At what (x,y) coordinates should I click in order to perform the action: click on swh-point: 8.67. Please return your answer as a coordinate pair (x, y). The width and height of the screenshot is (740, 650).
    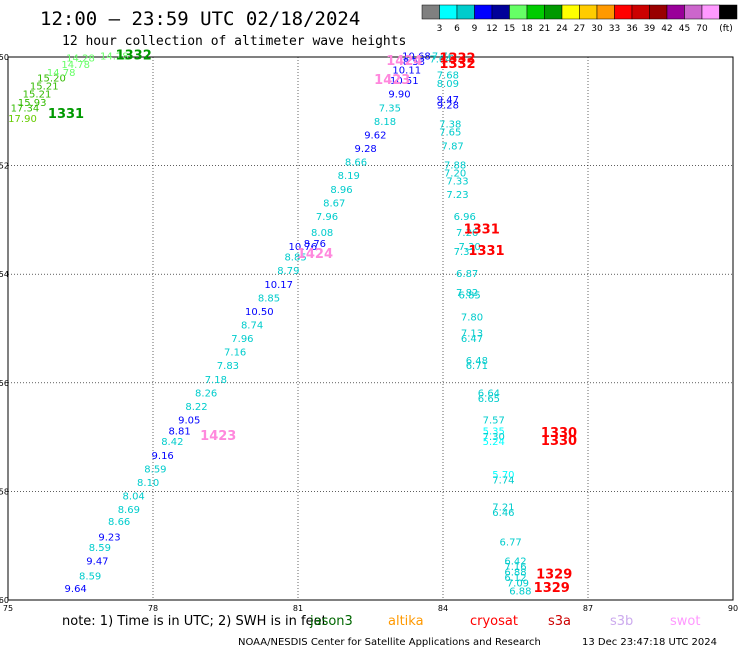
    Looking at the image, I should click on (334, 203).